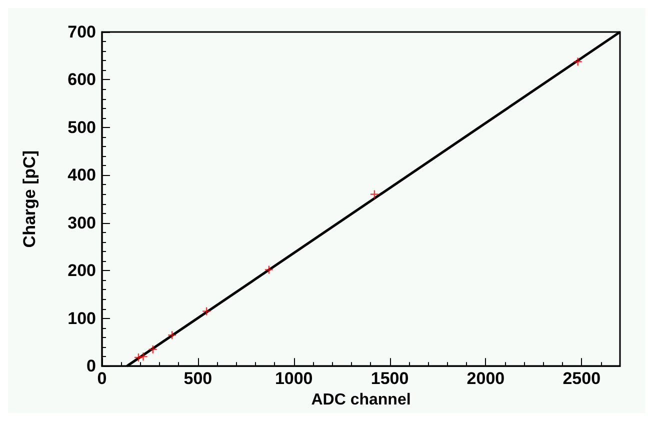 This screenshot has width=653, height=421. Describe the element at coordinates (198, 378) in the screenshot. I see `x-tick-label: 500` at that location.